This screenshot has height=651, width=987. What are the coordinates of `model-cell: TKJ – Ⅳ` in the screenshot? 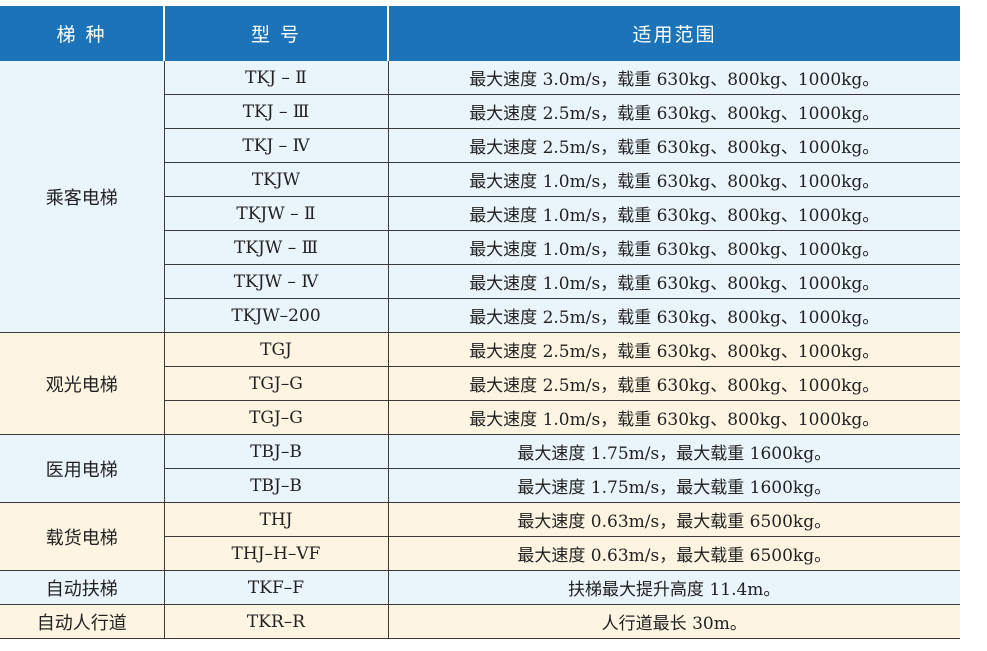 It's located at (276, 145).